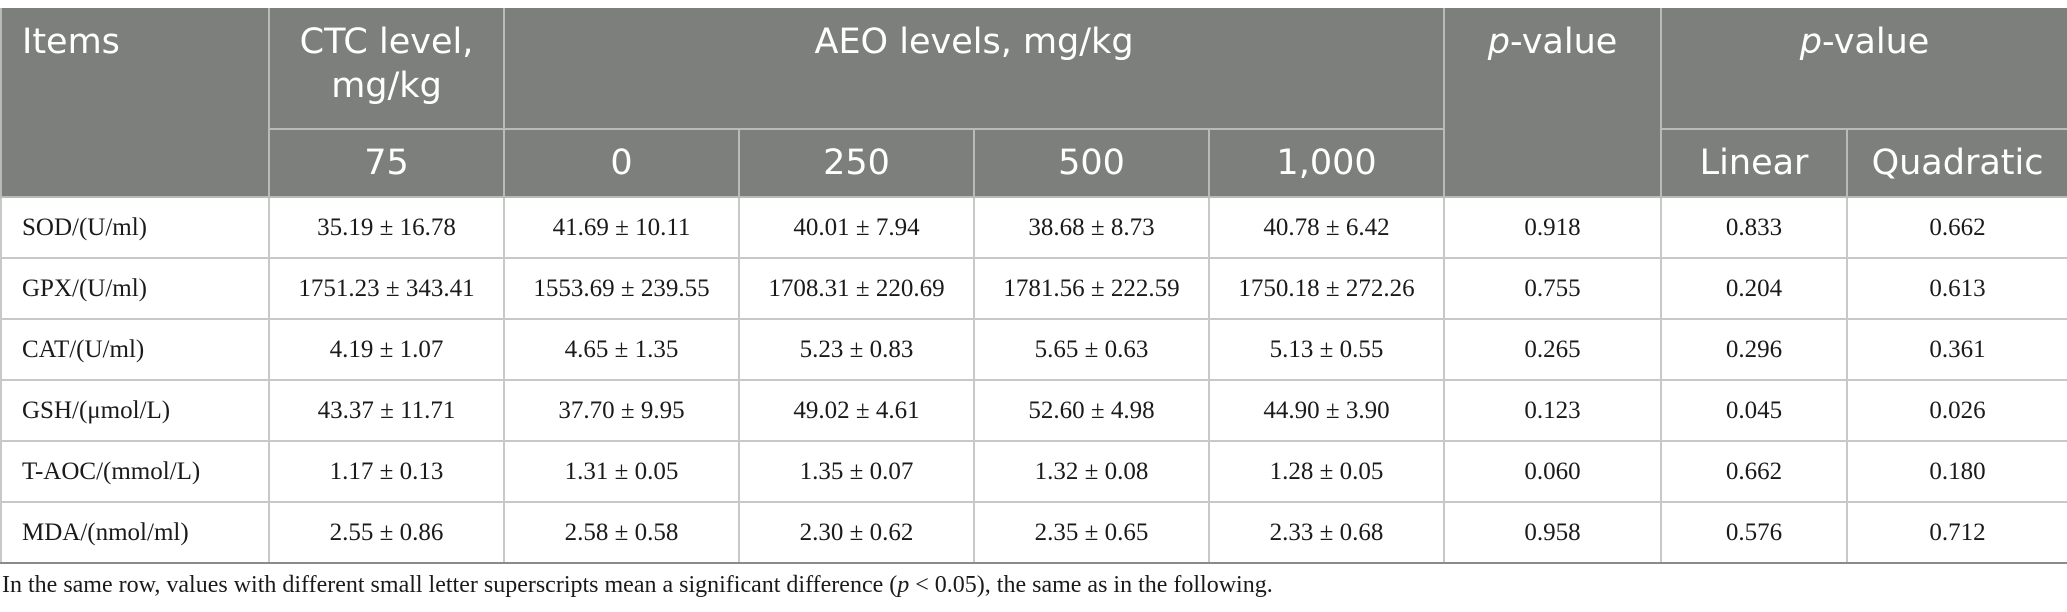 The height and width of the screenshot is (612, 2067). What do you see at coordinates (1754, 410) in the screenshot?
I see `cell-linear: 0.045` at bounding box center [1754, 410].